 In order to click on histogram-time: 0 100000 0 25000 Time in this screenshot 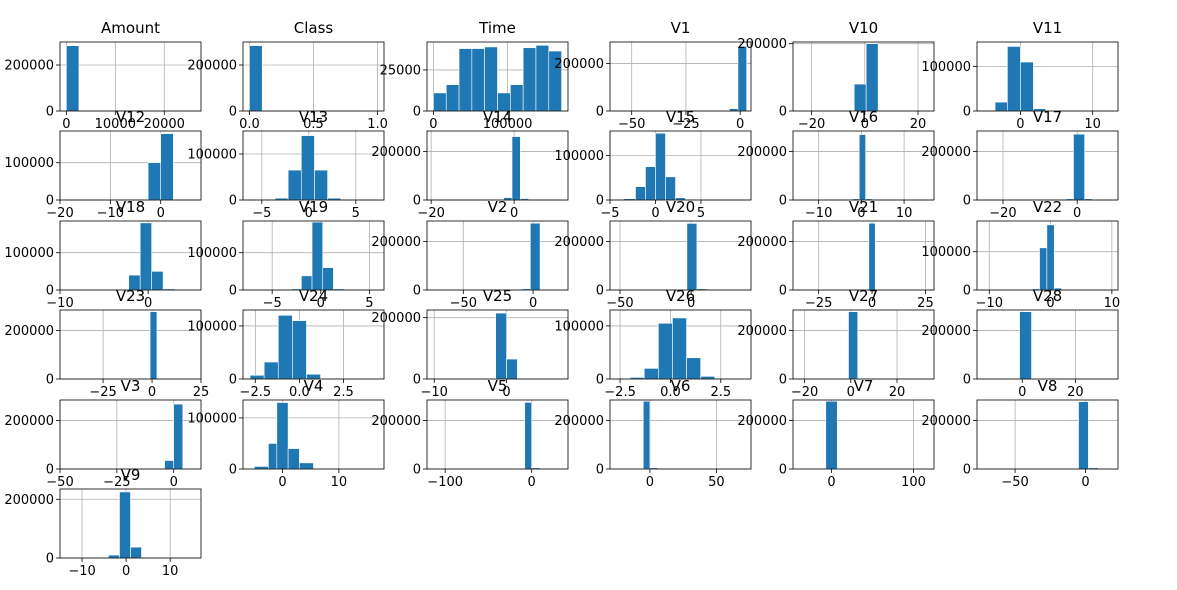, I will do `click(474, 75)`.